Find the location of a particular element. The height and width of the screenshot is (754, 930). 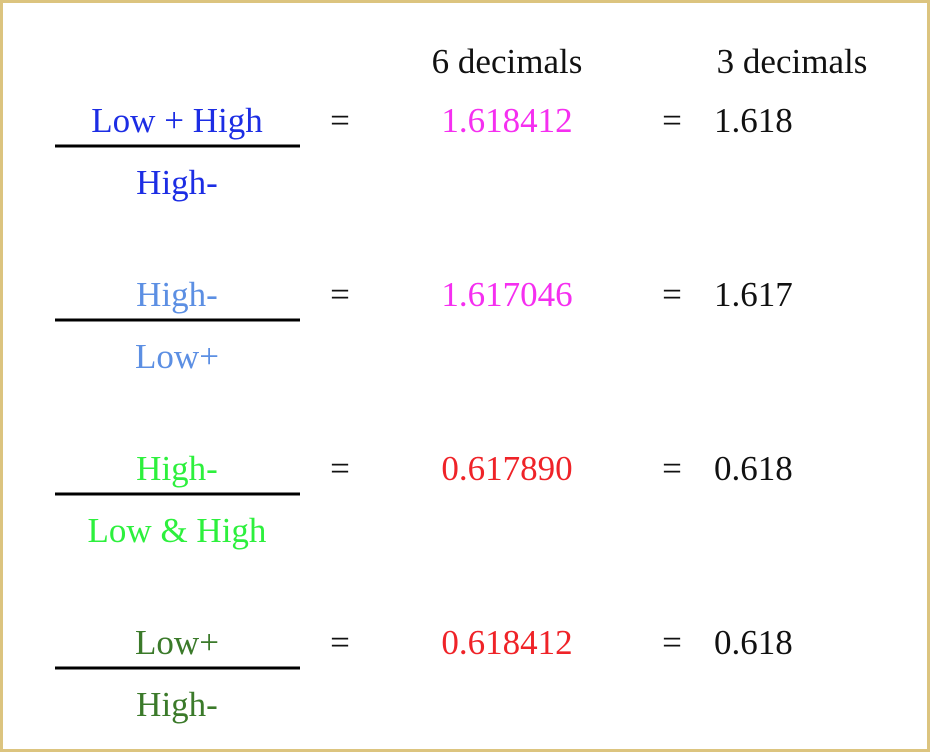

three-decimal-value: 1.617 is located at coordinates (753, 294).